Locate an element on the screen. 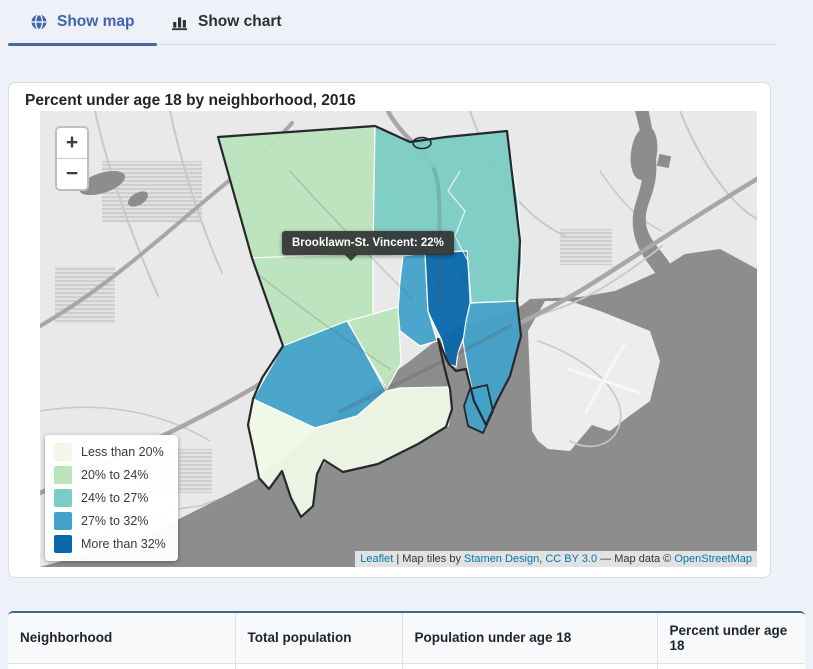 The image size is (813, 669). legend-item: Less than 20% is located at coordinates (110, 452).